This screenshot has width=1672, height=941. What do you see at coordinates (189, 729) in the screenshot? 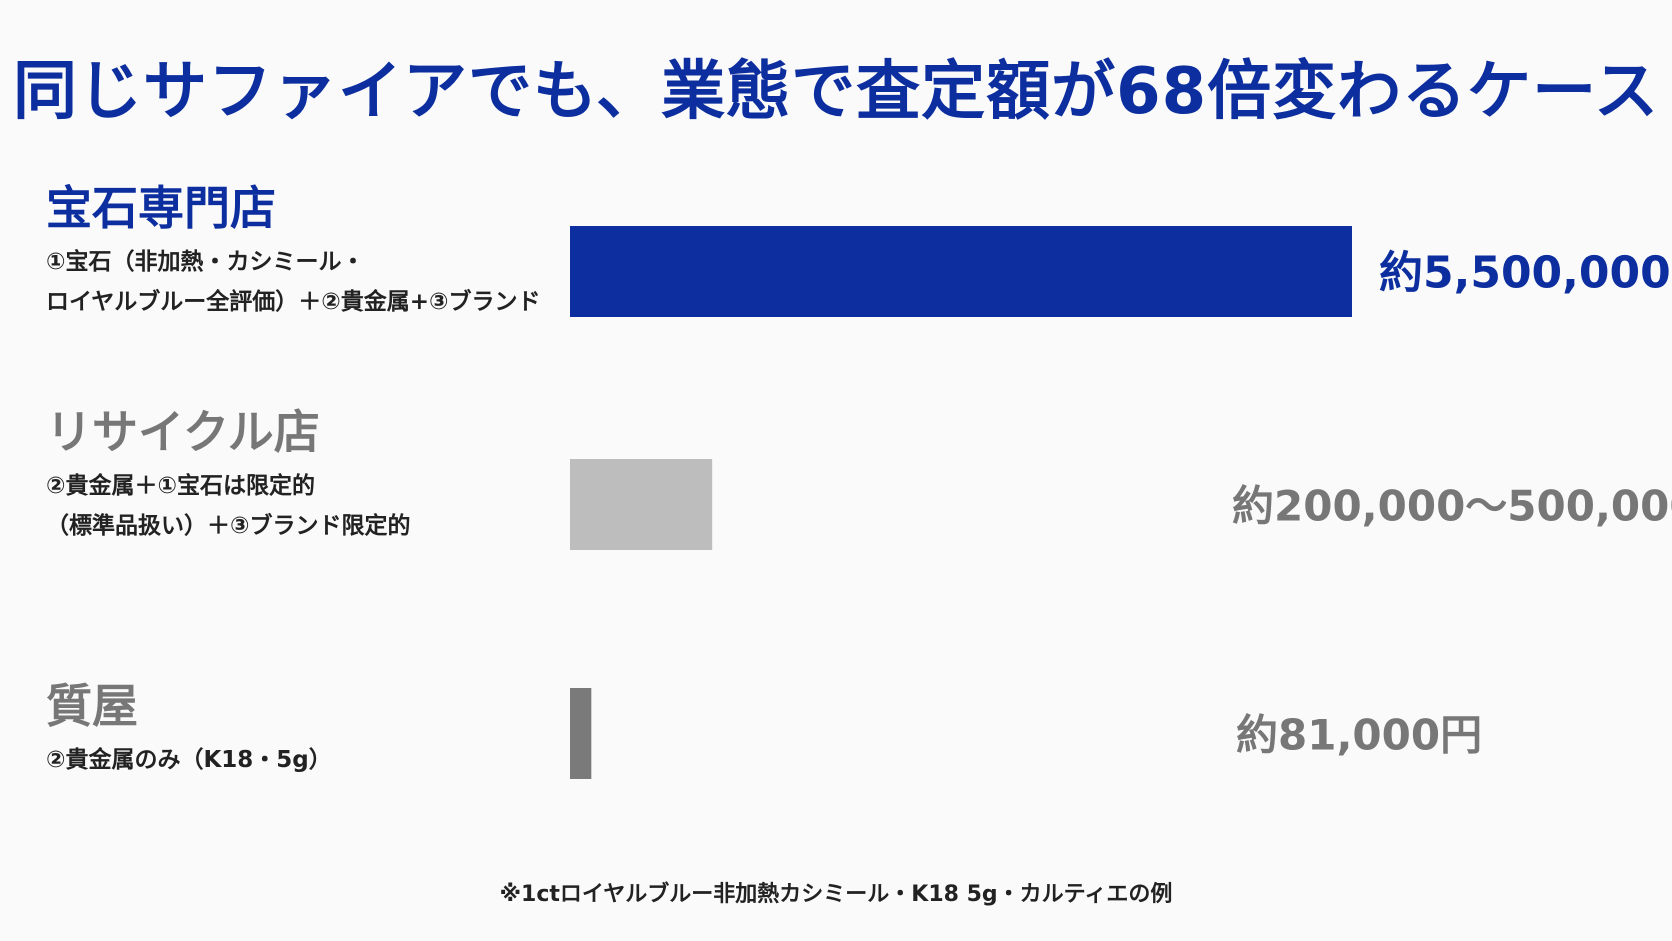
I see `row-label-pawn-shop: 質屋 ②貴金属のみ（K18・5g）` at bounding box center [189, 729].